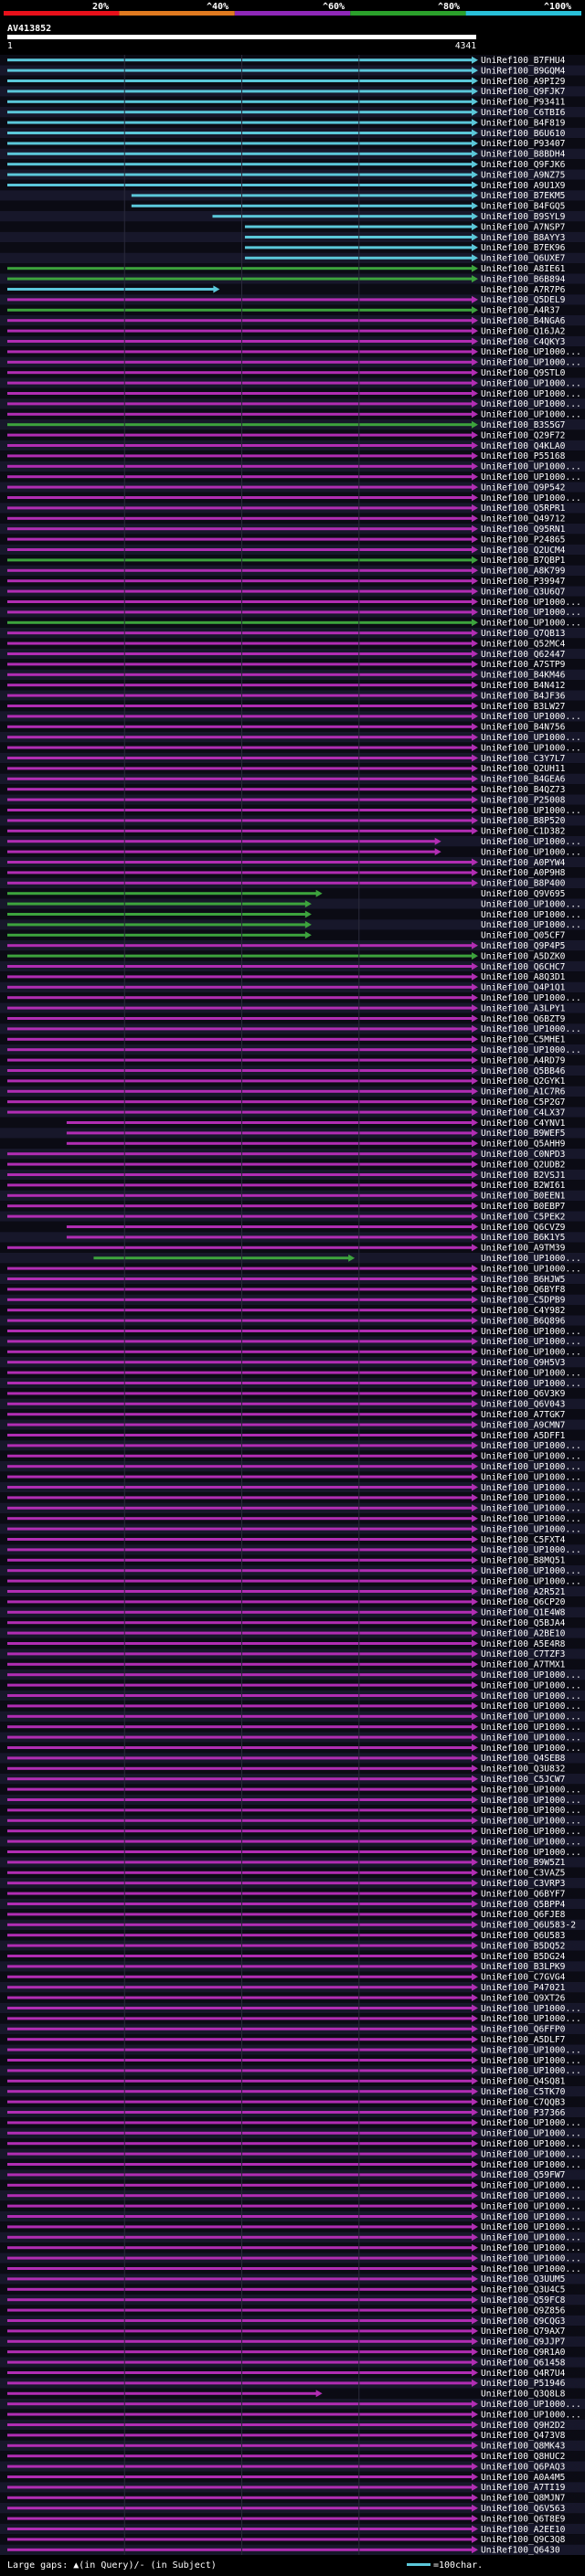 The image size is (585, 2576). I want to click on hit-label: UniRef100_P93407, so click(523, 144).